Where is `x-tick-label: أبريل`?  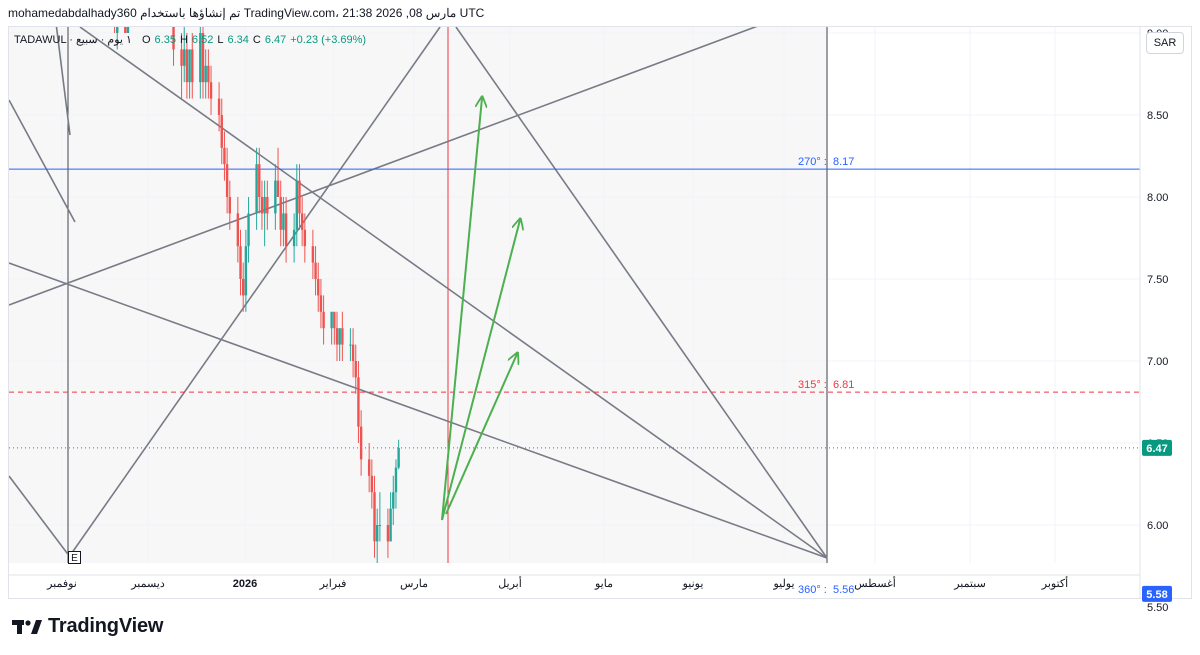
x-tick-label: أبريل is located at coordinates (510, 583).